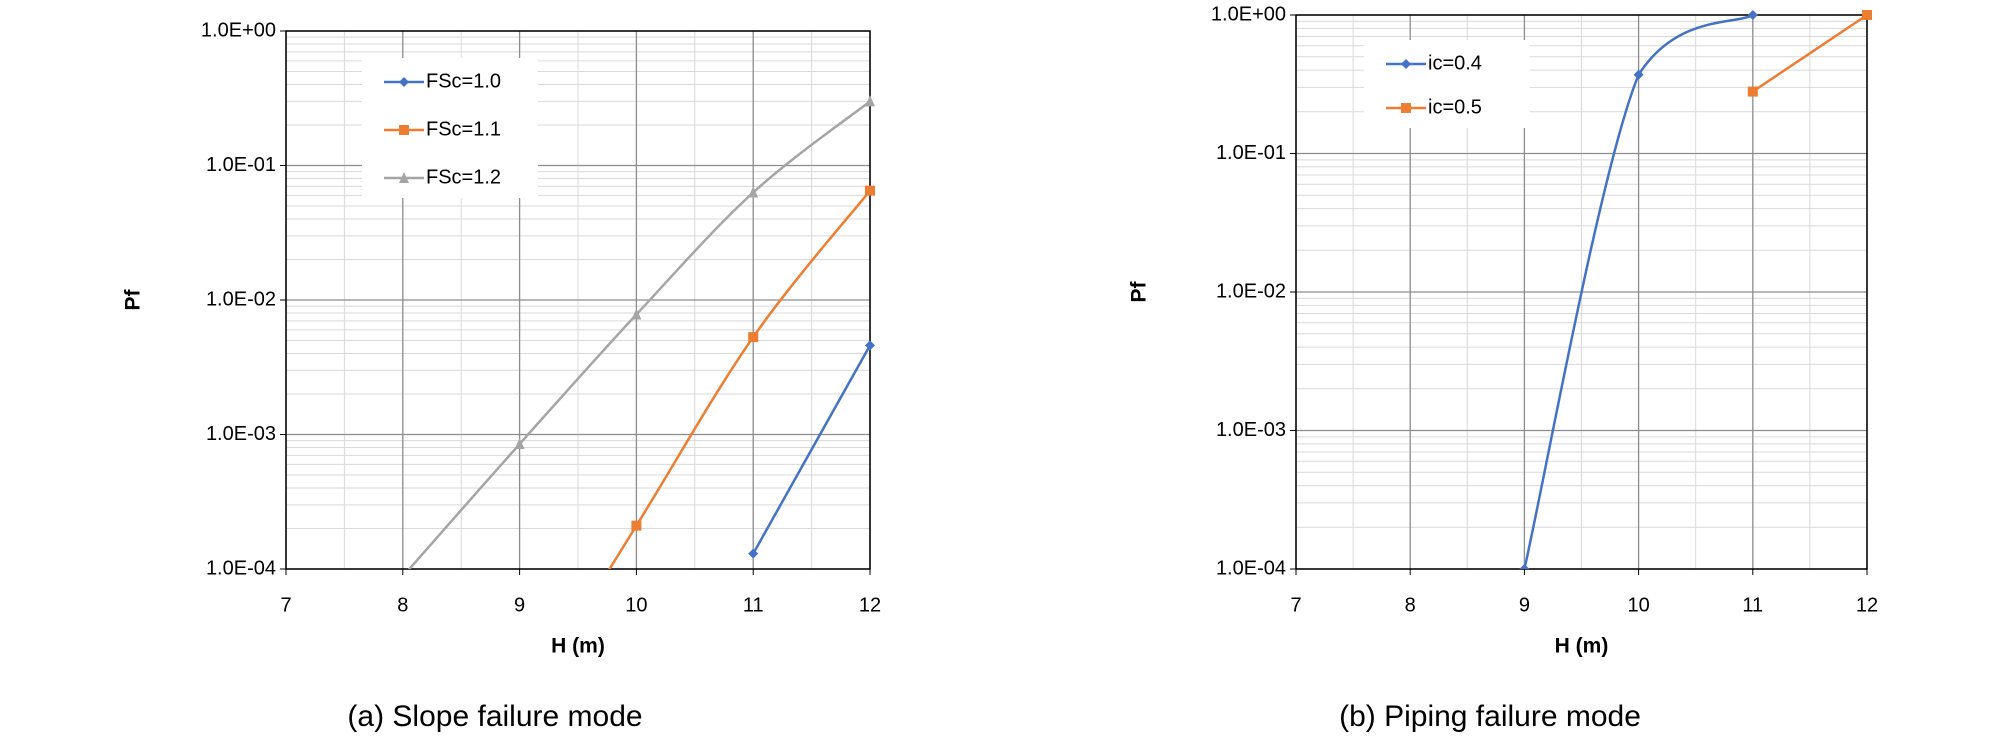  Describe the element at coordinates (1447, 84) in the screenshot. I see `legend-box` at that location.